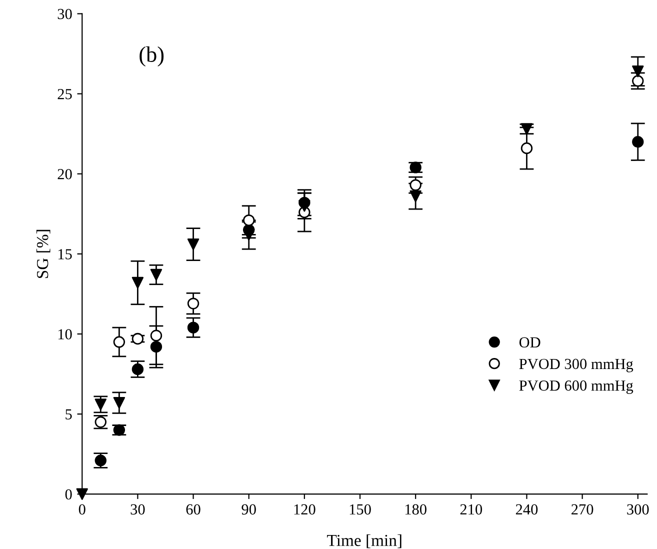 This screenshot has width=657, height=549. I want to click on annotation: (b), so click(152, 56).